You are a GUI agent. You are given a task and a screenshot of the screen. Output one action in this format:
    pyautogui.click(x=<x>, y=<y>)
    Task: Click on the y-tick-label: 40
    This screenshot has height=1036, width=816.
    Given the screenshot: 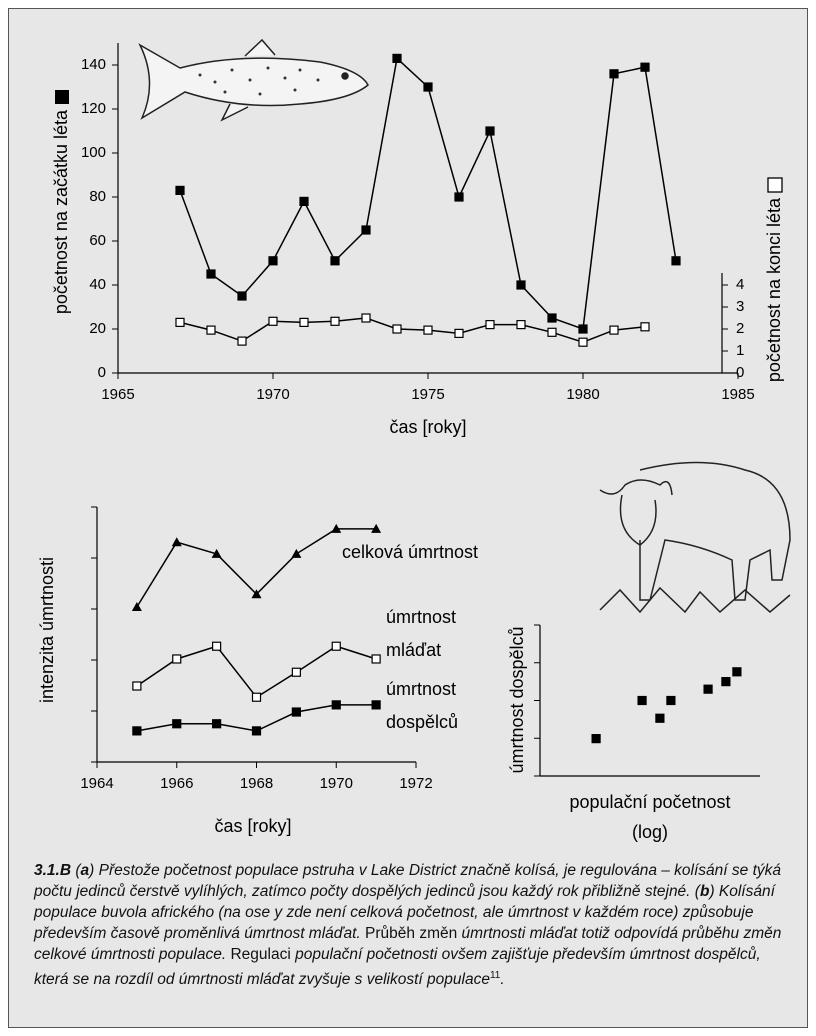 What is the action you would take?
    pyautogui.click(x=97, y=284)
    